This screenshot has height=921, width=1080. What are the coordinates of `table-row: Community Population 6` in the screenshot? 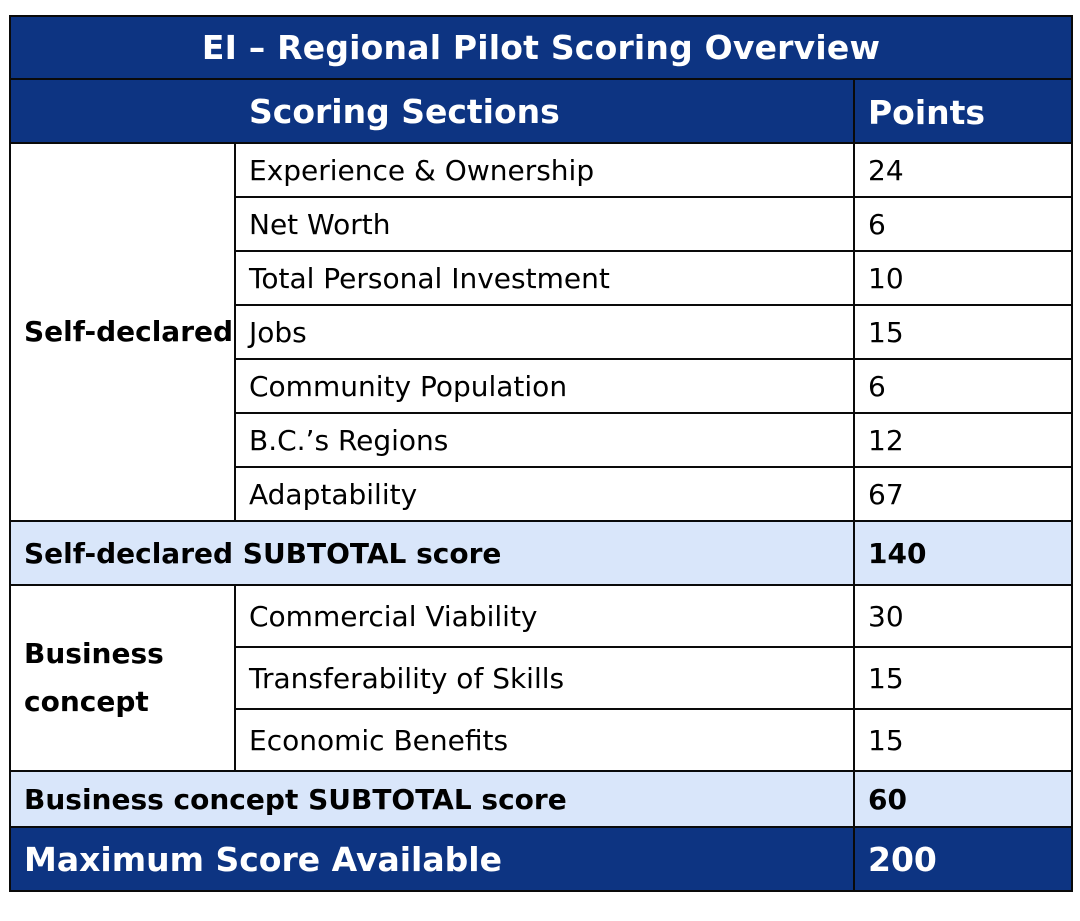 It's located at (542, 386).